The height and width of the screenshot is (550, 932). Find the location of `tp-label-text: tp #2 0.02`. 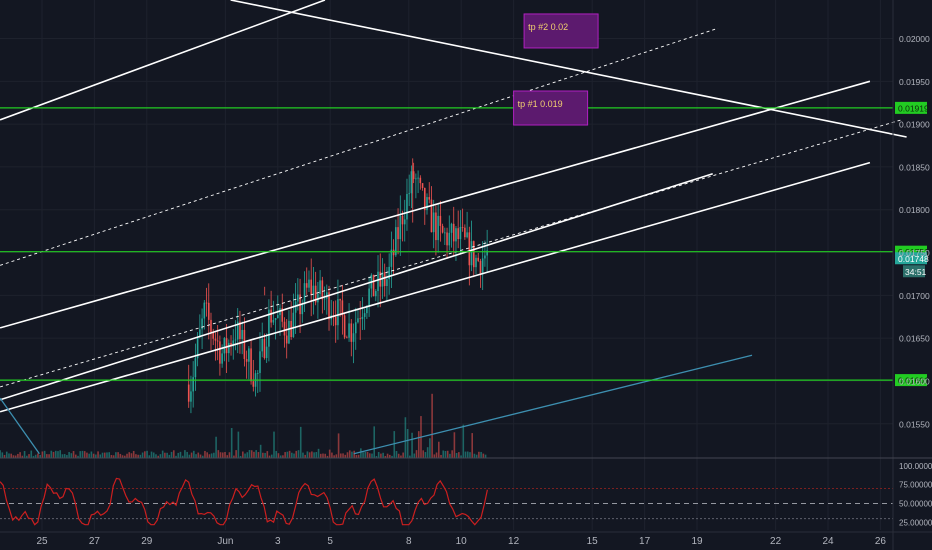

tp-label-text: tp #2 0.02 is located at coordinates (548, 27).